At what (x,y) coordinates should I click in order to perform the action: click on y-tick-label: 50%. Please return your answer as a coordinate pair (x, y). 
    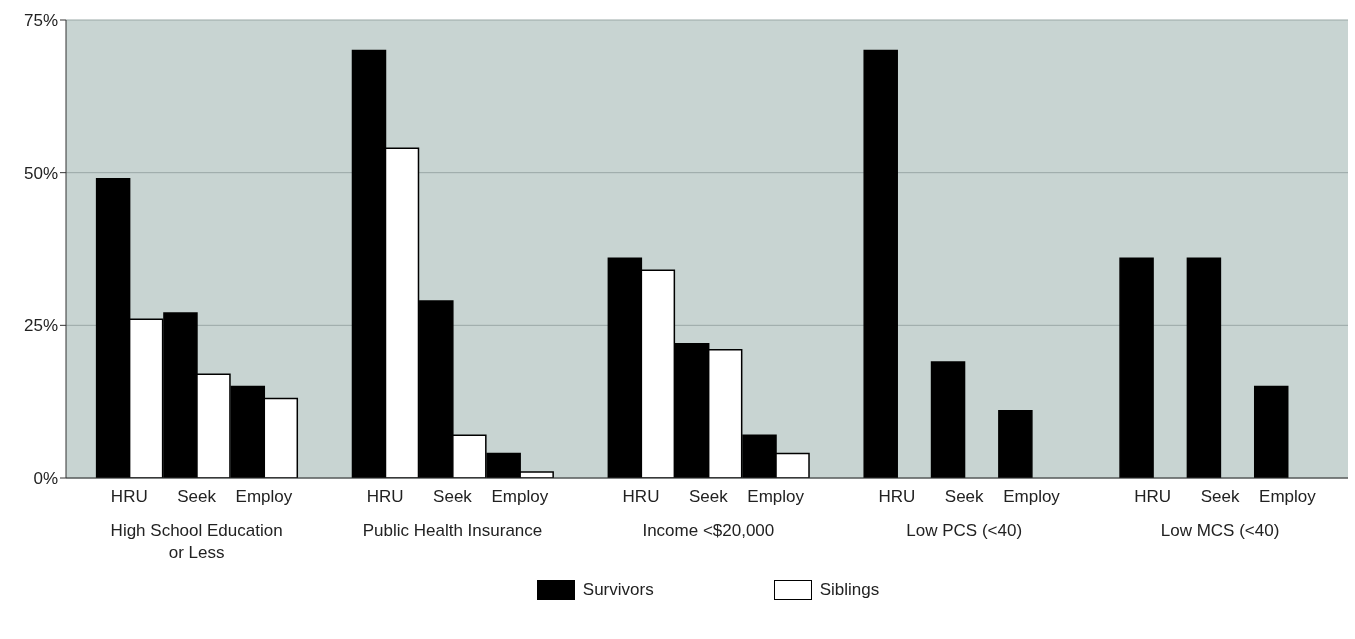
    Looking at the image, I should click on (40, 173).